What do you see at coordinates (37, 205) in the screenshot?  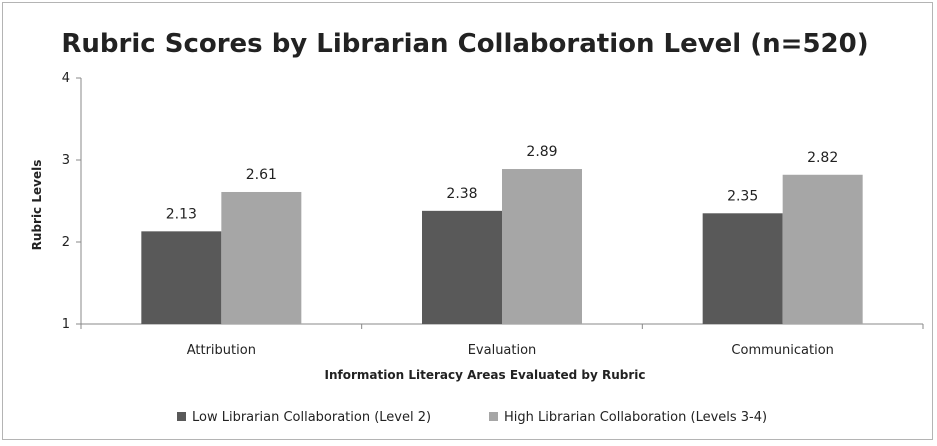 I see `y-axis-title: Rubric Levels` at bounding box center [37, 205].